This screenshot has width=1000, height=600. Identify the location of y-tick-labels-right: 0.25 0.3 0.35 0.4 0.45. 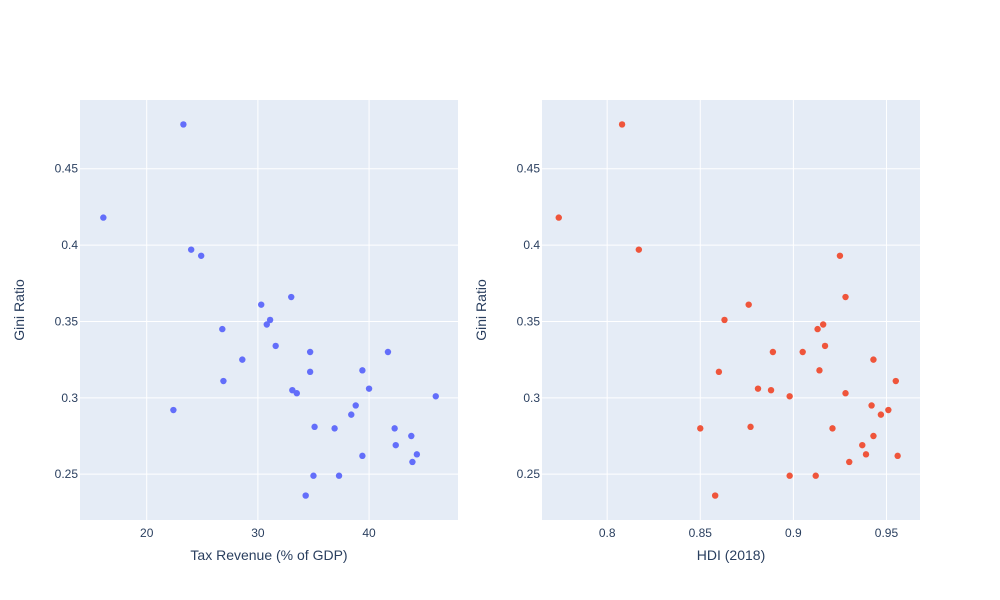
(529, 321).